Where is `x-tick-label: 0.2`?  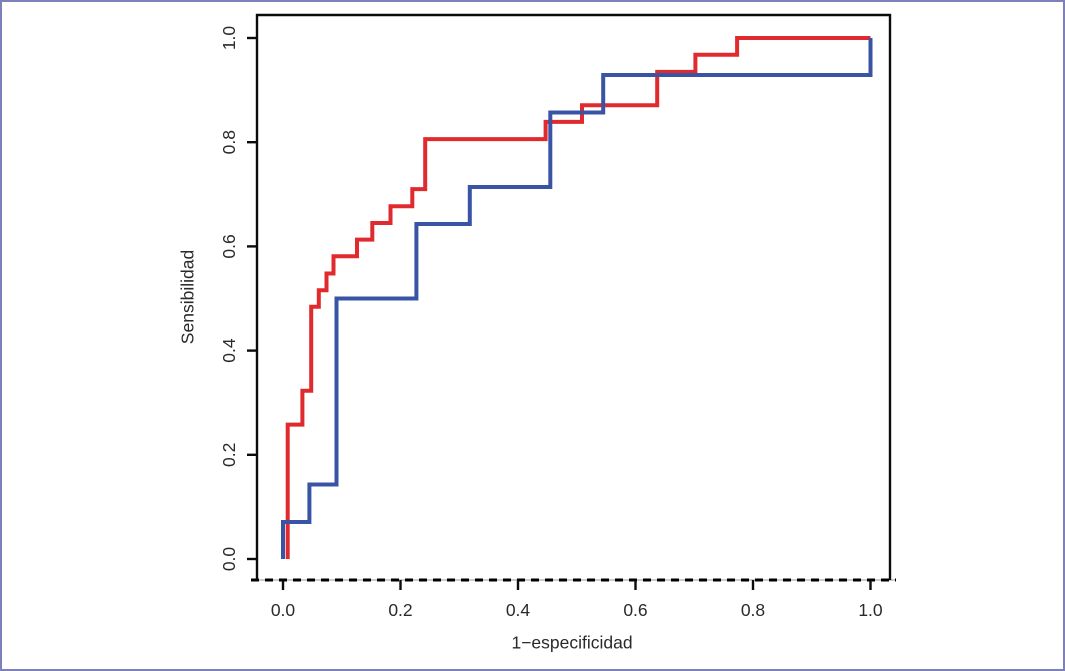
x-tick-label: 0.2 is located at coordinates (400, 610).